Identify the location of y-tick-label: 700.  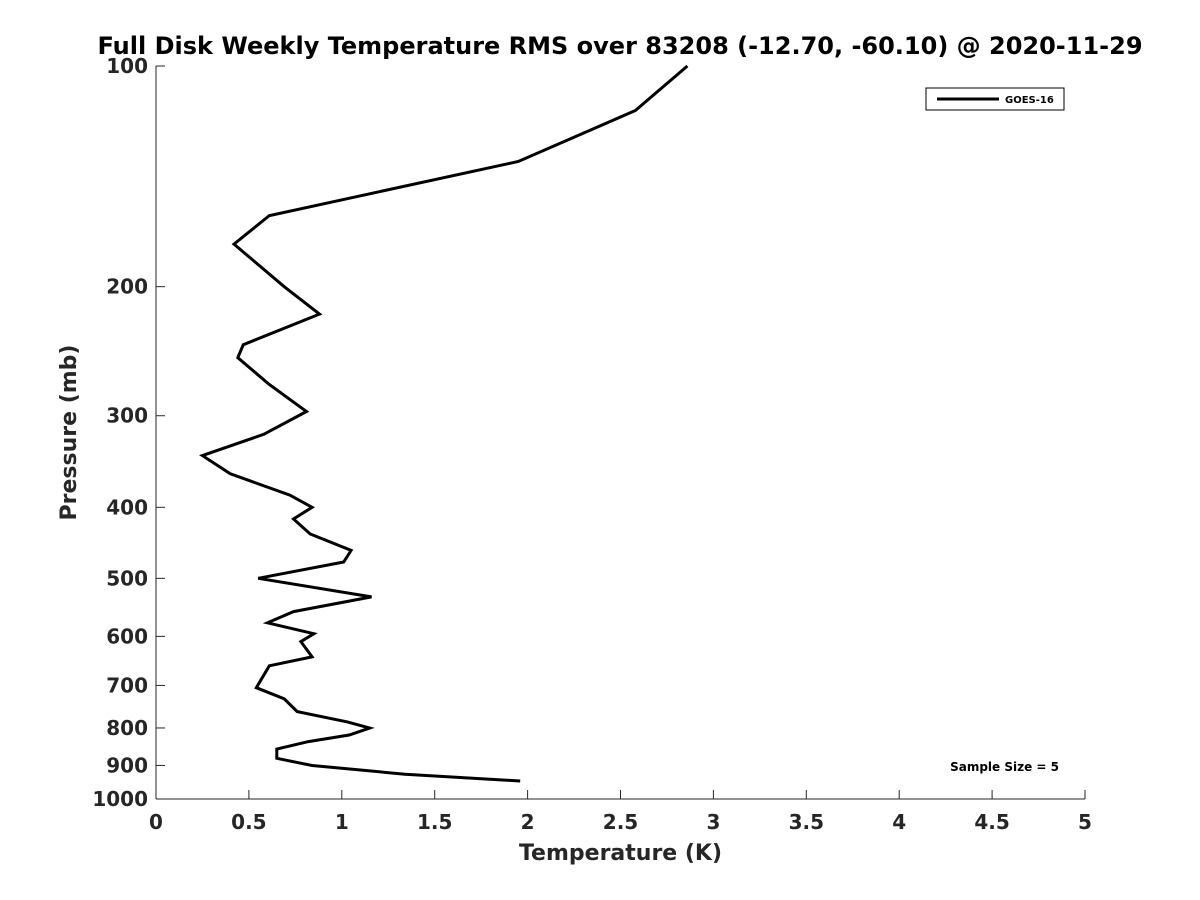
(127, 685).